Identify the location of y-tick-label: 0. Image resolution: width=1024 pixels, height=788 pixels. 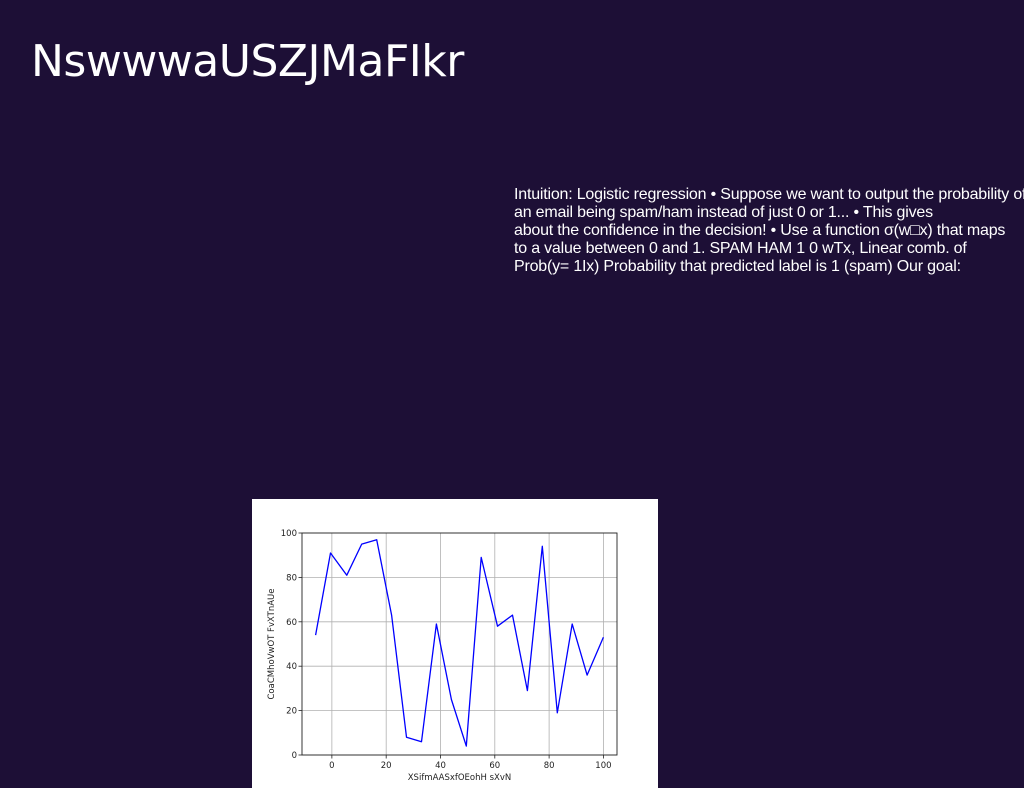
(294, 756).